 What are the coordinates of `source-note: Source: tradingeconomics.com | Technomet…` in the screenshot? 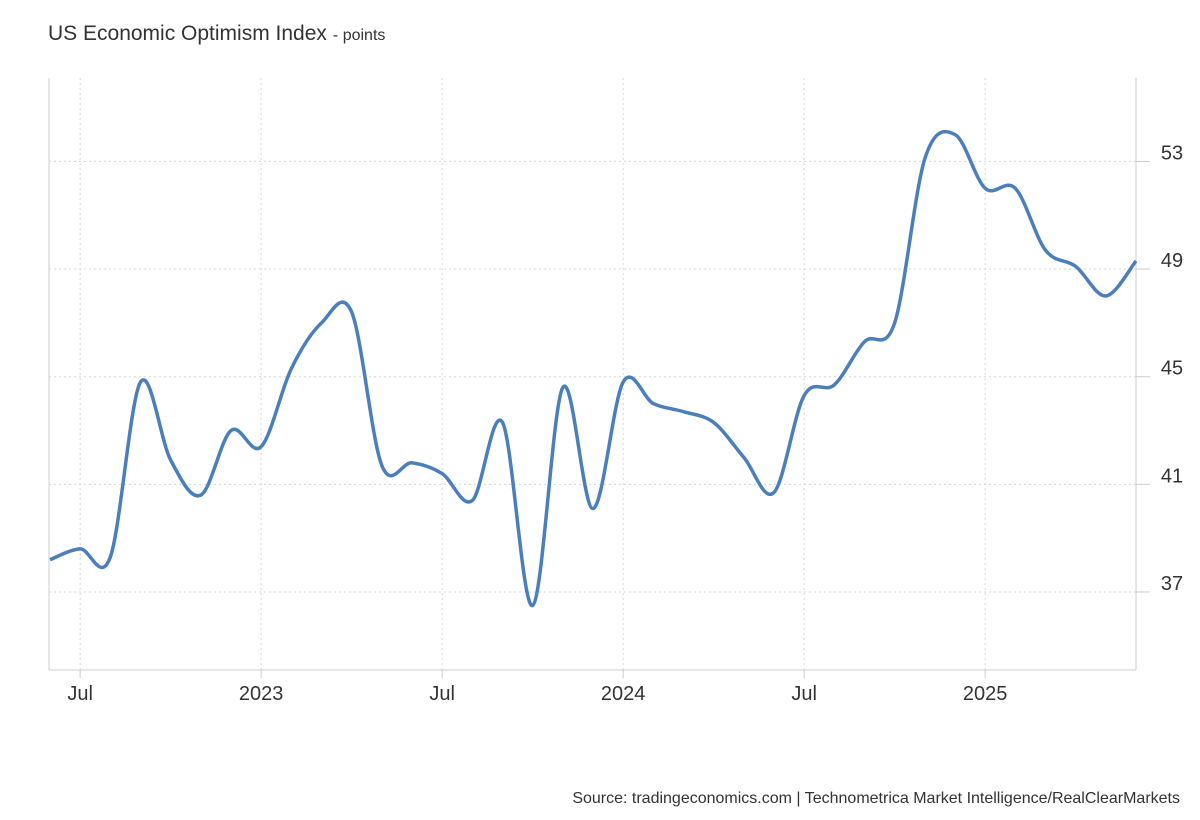 It's located at (876, 798).